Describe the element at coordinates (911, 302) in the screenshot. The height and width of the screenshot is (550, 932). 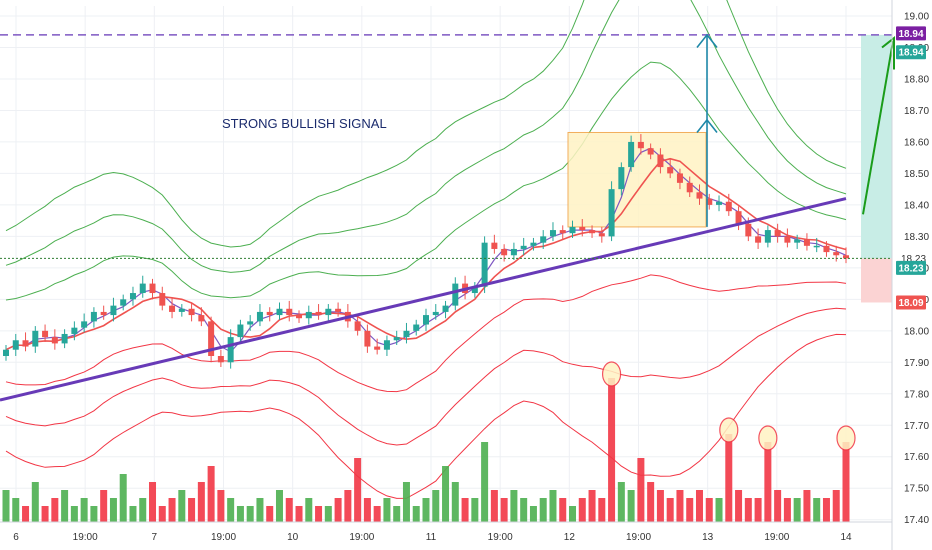
I see `stop-price-badge` at that location.